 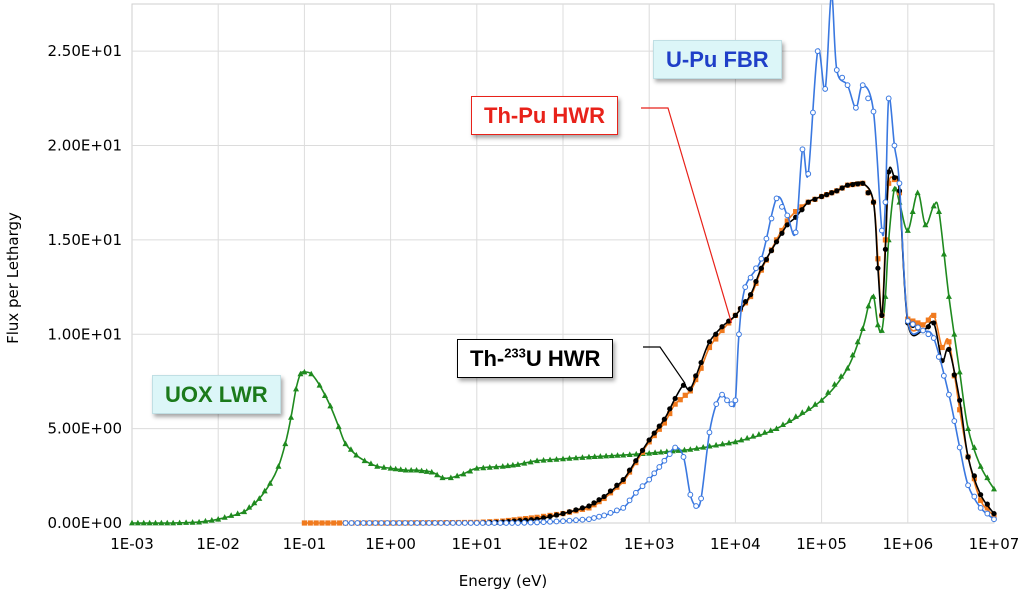 What do you see at coordinates (544, 115) in the screenshot?
I see `label-th-pu-hwr: Th-Pu HWR` at bounding box center [544, 115].